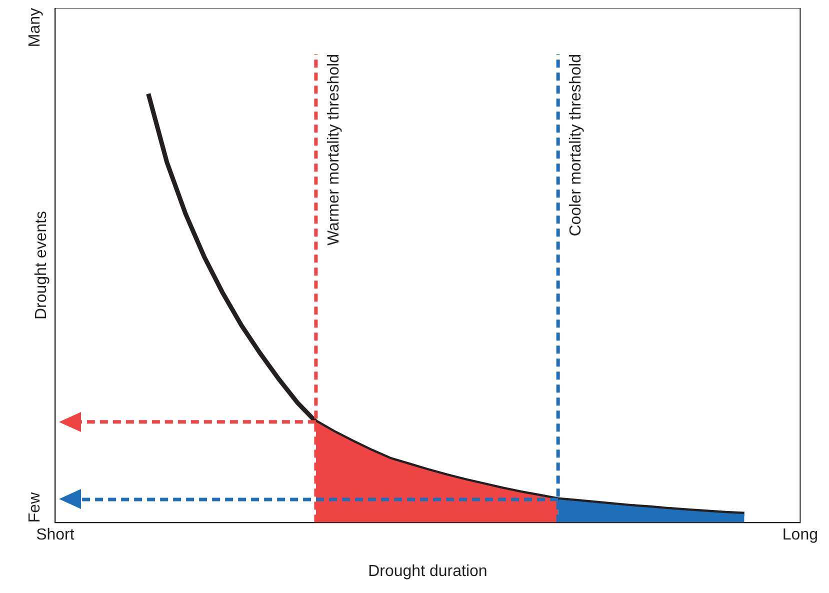 The image size is (829, 593). I want to click on x-axis-title: Drought duration, so click(428, 571).